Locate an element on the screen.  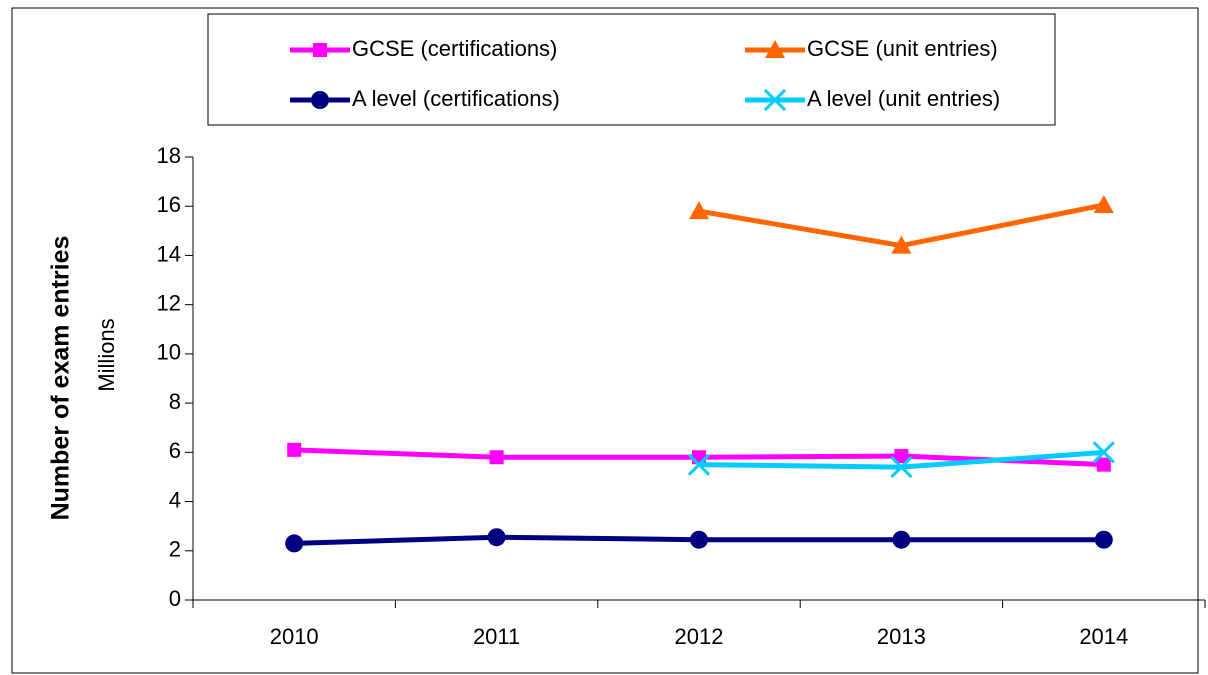
y-tick-label: 16 is located at coordinates (169, 204).